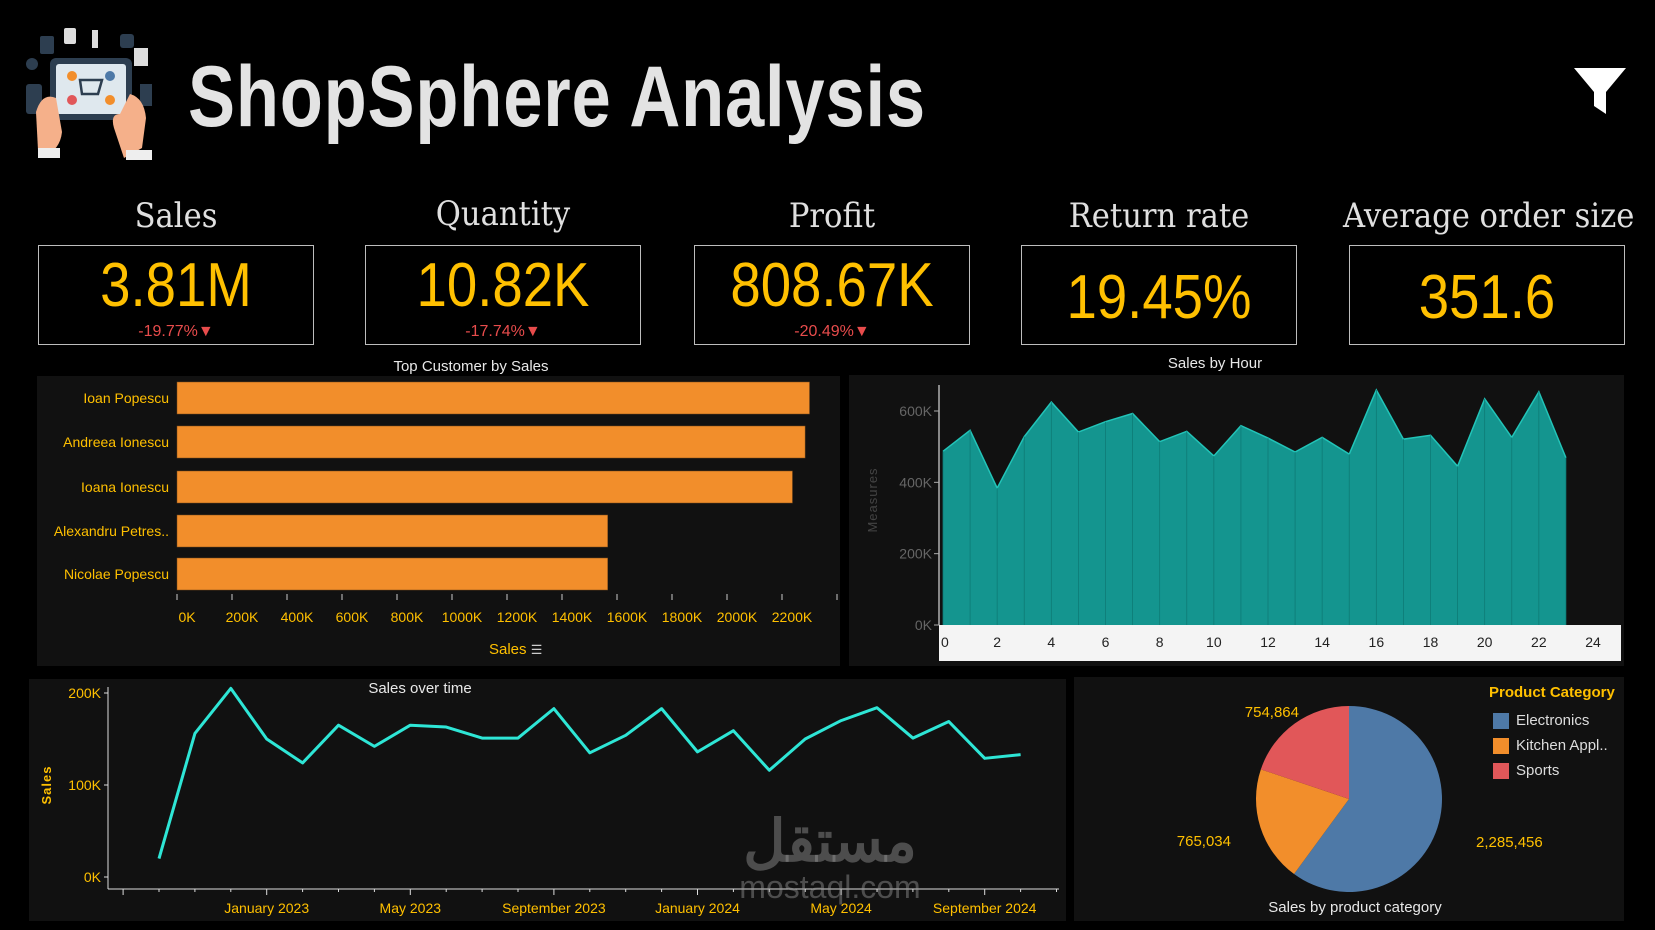 This screenshot has width=1655, height=930. I want to click on x-tick-label: 1800K, so click(682, 617).